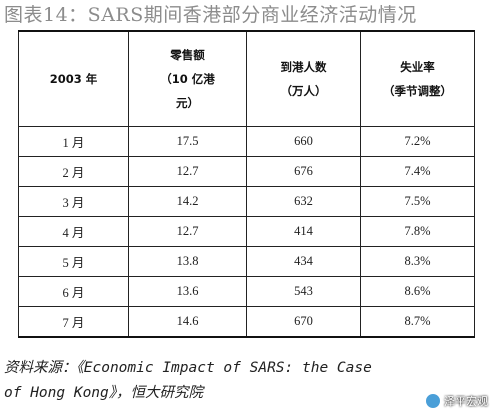 This screenshot has height=417, width=494. What do you see at coordinates (187, 103) in the screenshot?
I see `header-retail-line-3: 元）` at bounding box center [187, 103].